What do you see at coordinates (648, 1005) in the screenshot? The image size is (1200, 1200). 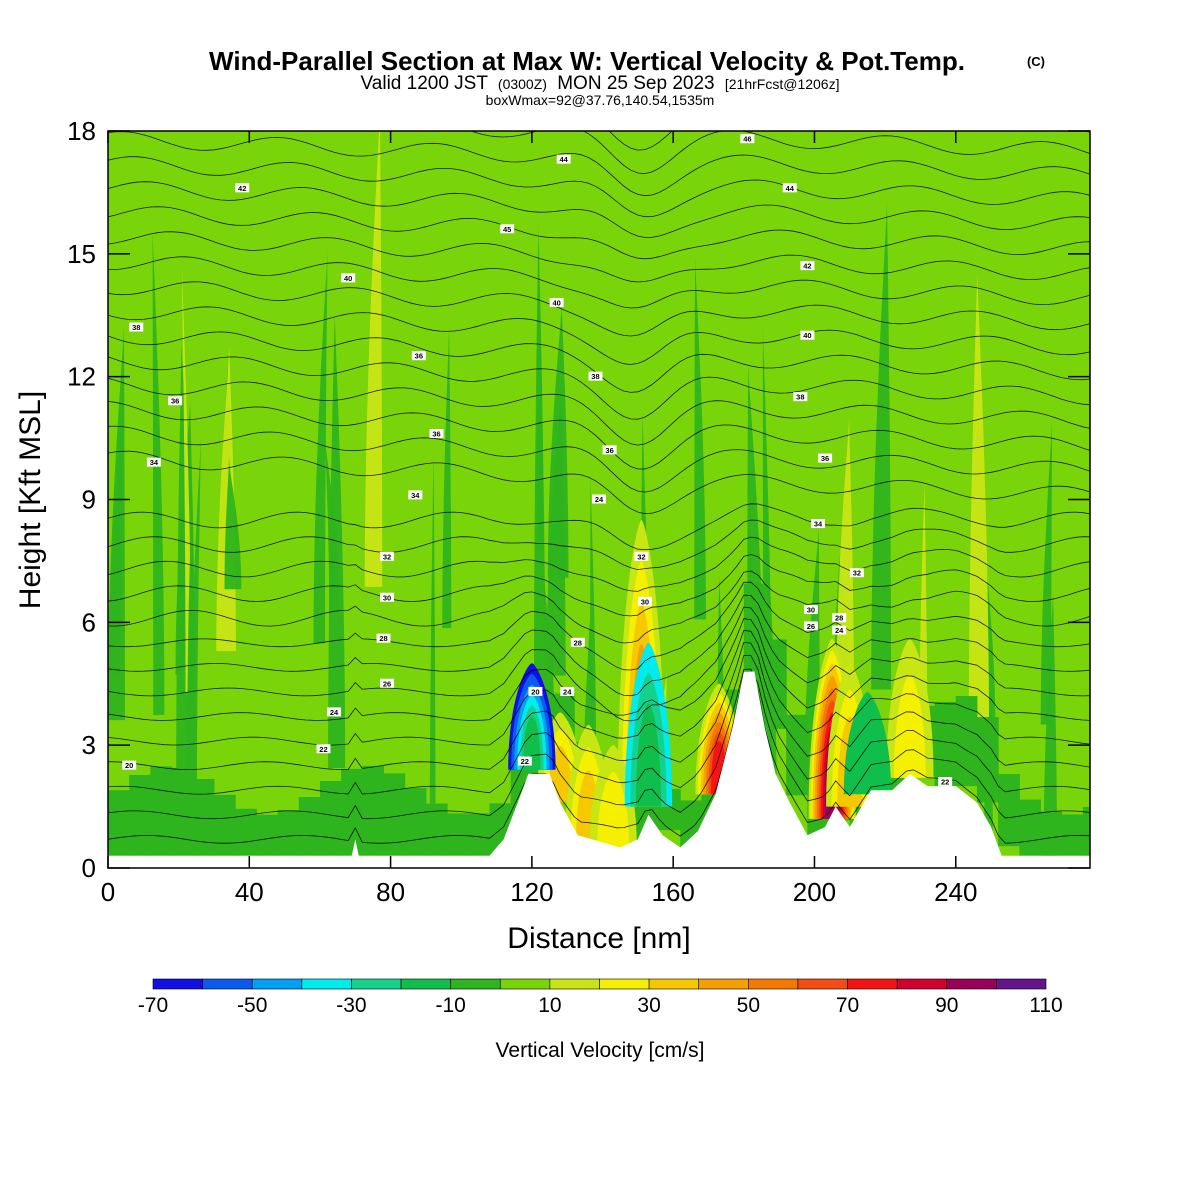 I see `colorbar-tick-label: 30` at bounding box center [648, 1005].